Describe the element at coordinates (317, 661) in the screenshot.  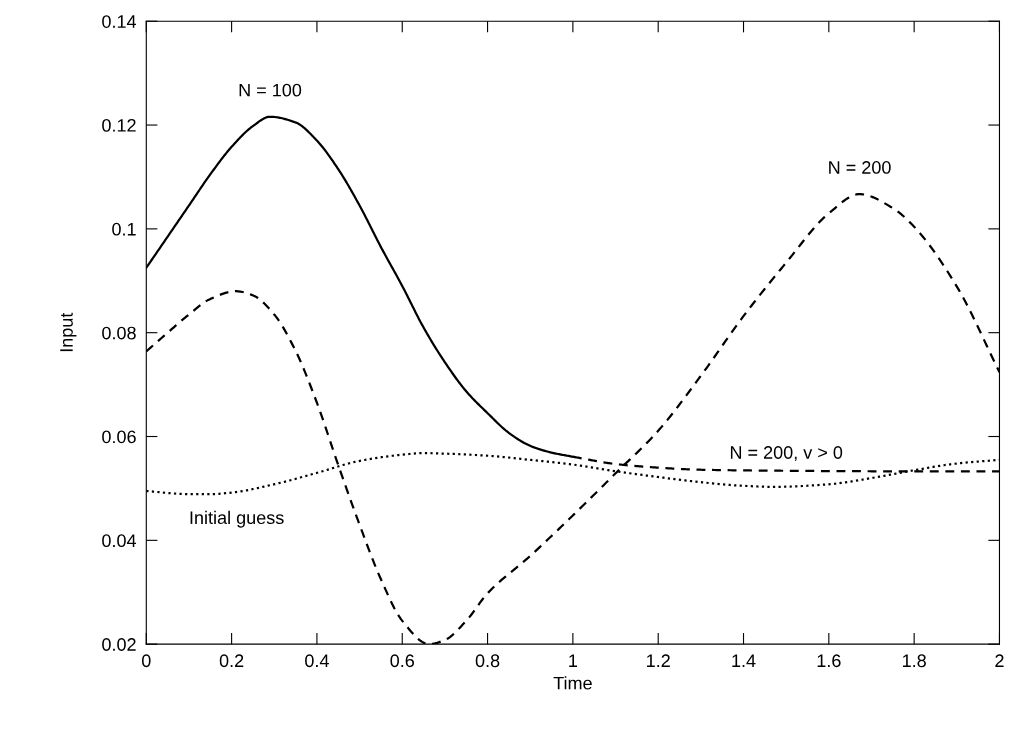
I see `x-tick-label: 0.4` at that location.